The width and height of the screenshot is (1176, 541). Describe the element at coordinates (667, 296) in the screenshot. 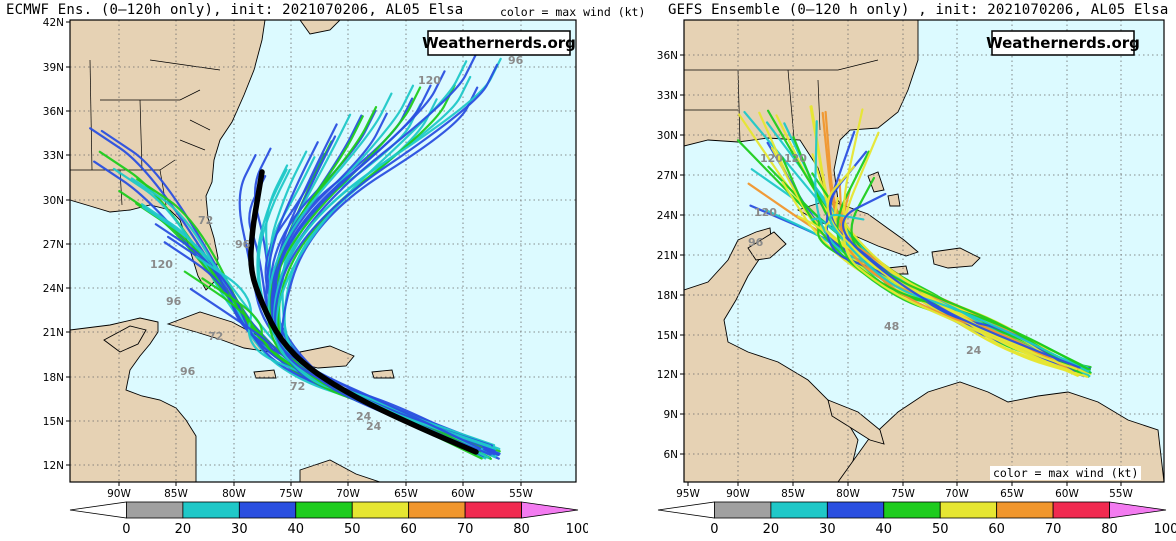

I see `R-lat-label: 18N` at that location.